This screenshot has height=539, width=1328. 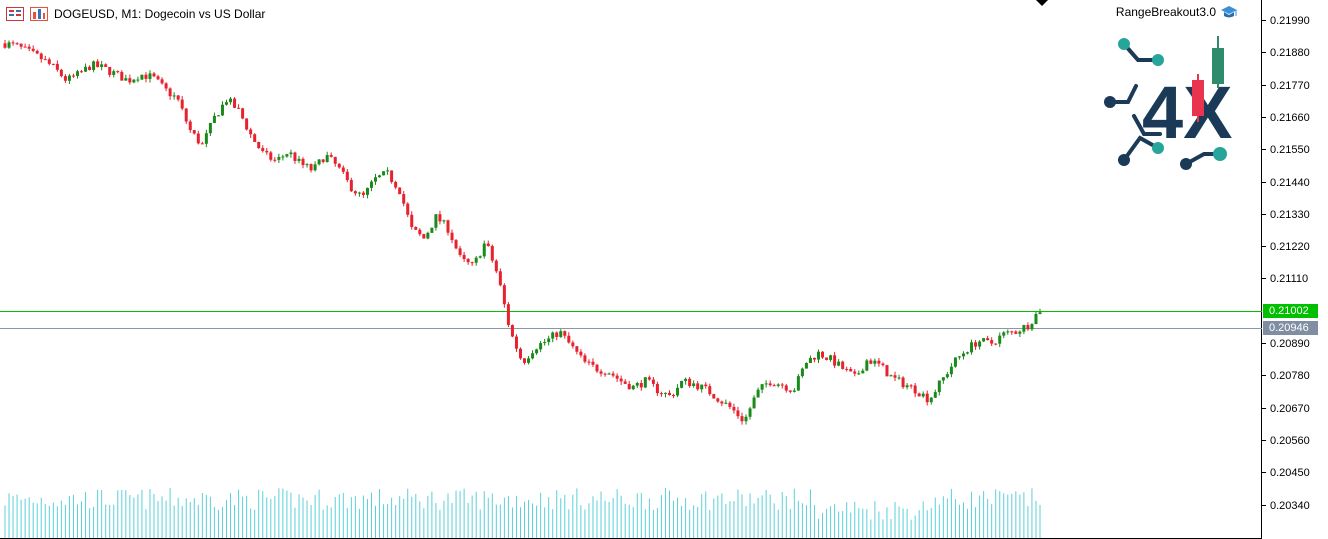 What do you see at coordinates (1177, 12) in the screenshot?
I see `expert-advisor-label: RangeBreakout3.0` at bounding box center [1177, 12].